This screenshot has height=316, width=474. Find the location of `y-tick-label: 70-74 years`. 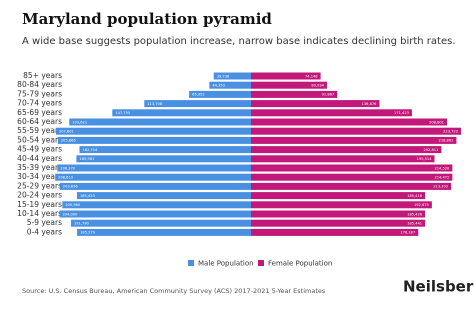

y-tick-label: 70-74 years is located at coordinates (39, 103).